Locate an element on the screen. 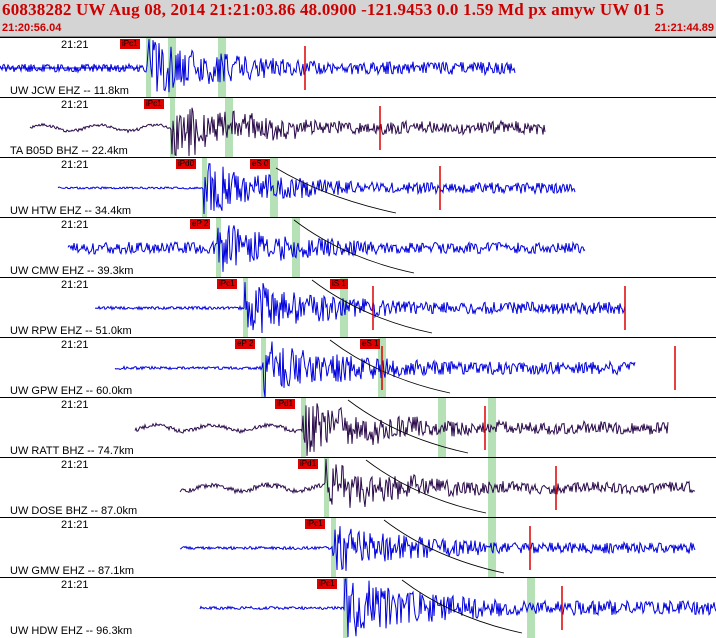  station-label: UW CMW EHZ -- 39.3km is located at coordinates (72, 271).